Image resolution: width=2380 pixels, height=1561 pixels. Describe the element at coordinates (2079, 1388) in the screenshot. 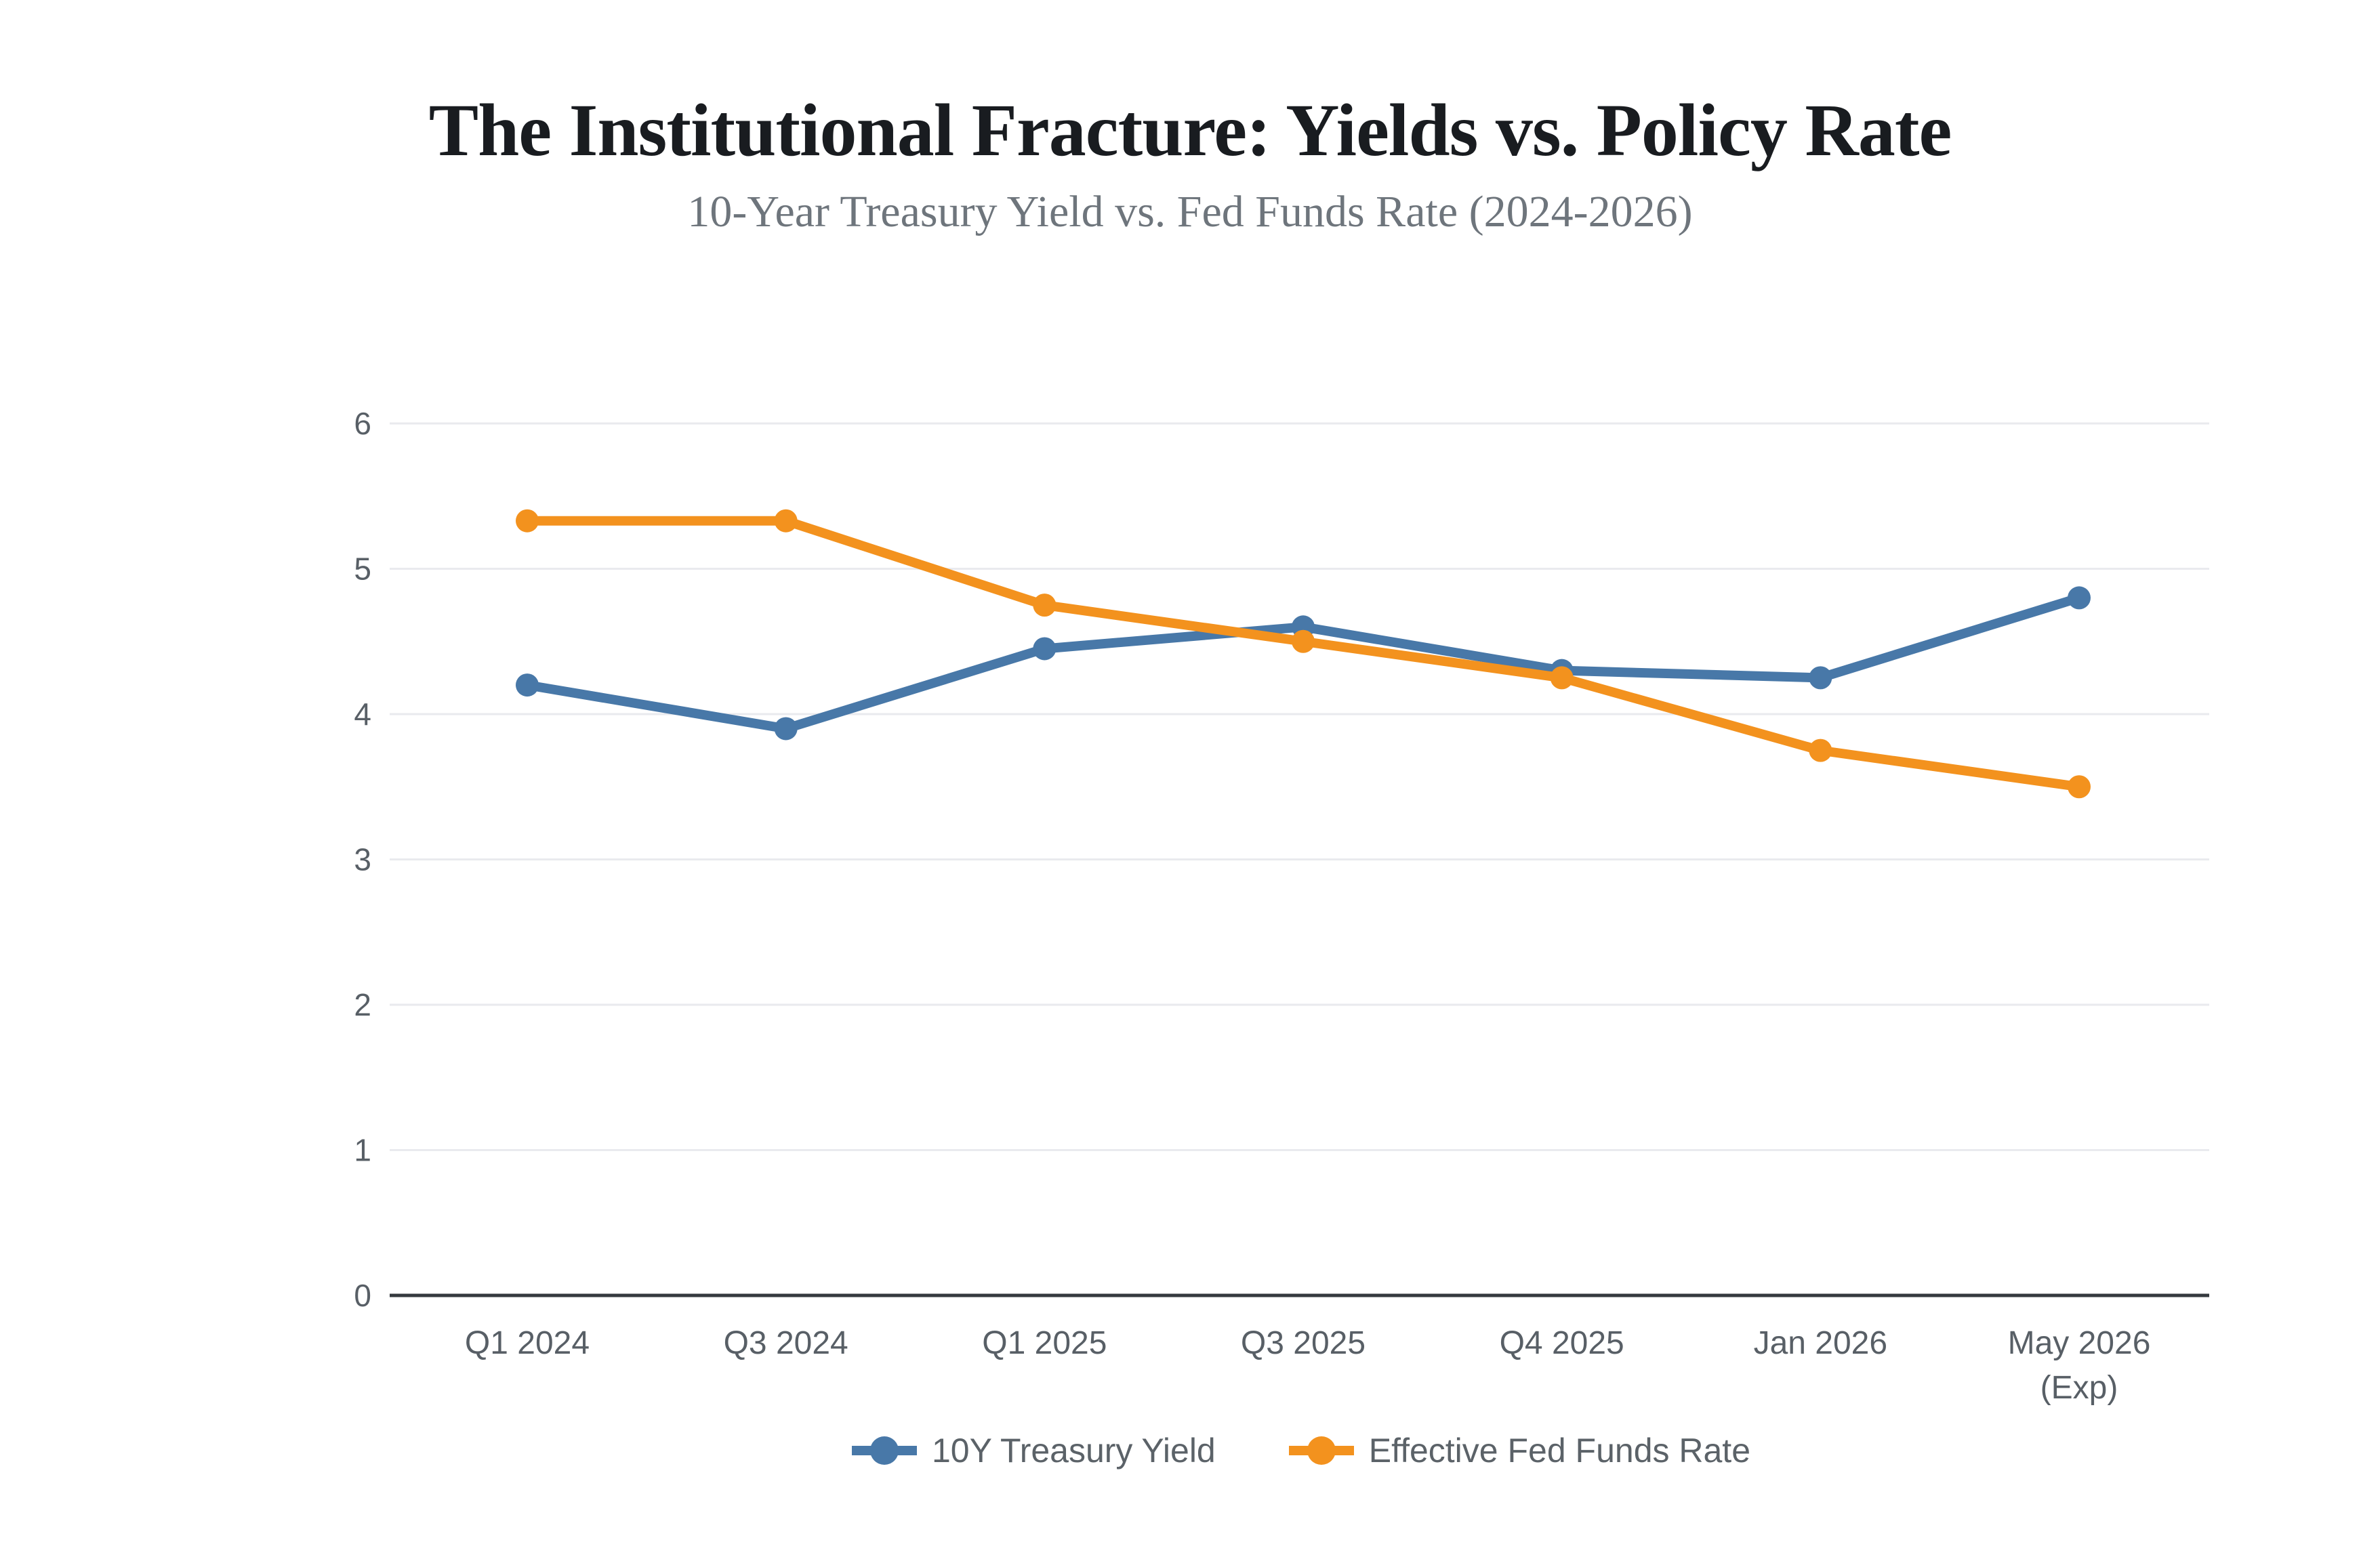

I see `x-tick-label: (Exp)` at that location.